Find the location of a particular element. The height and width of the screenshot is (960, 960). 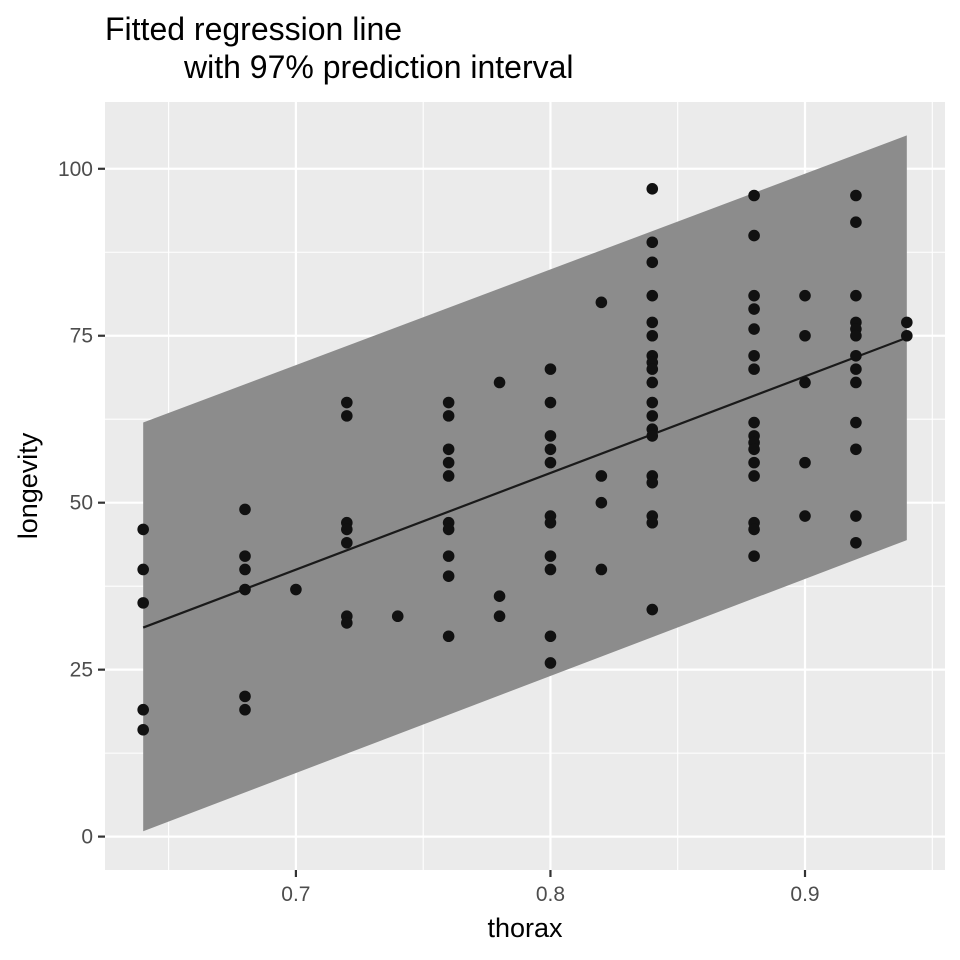

x-tick-label: 0.7 is located at coordinates (295, 894).